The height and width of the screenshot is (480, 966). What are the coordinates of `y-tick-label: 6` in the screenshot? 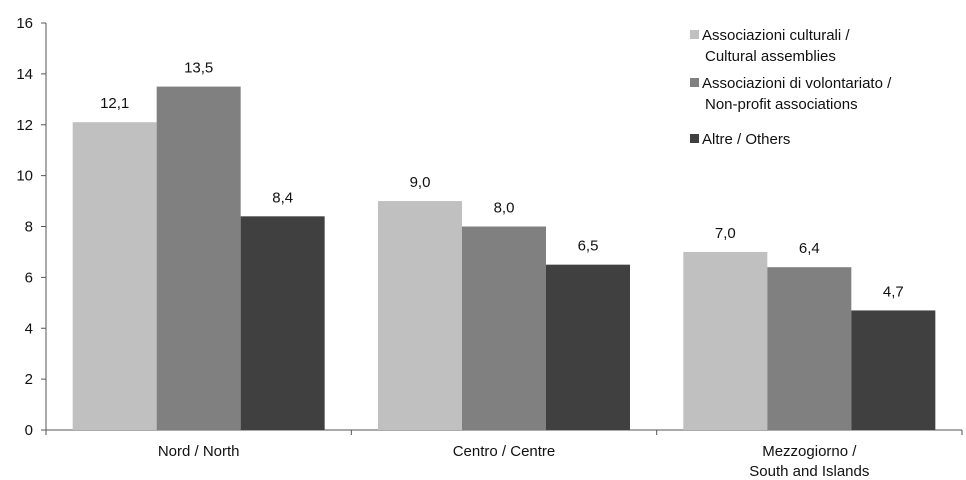 It's located at (29, 277).